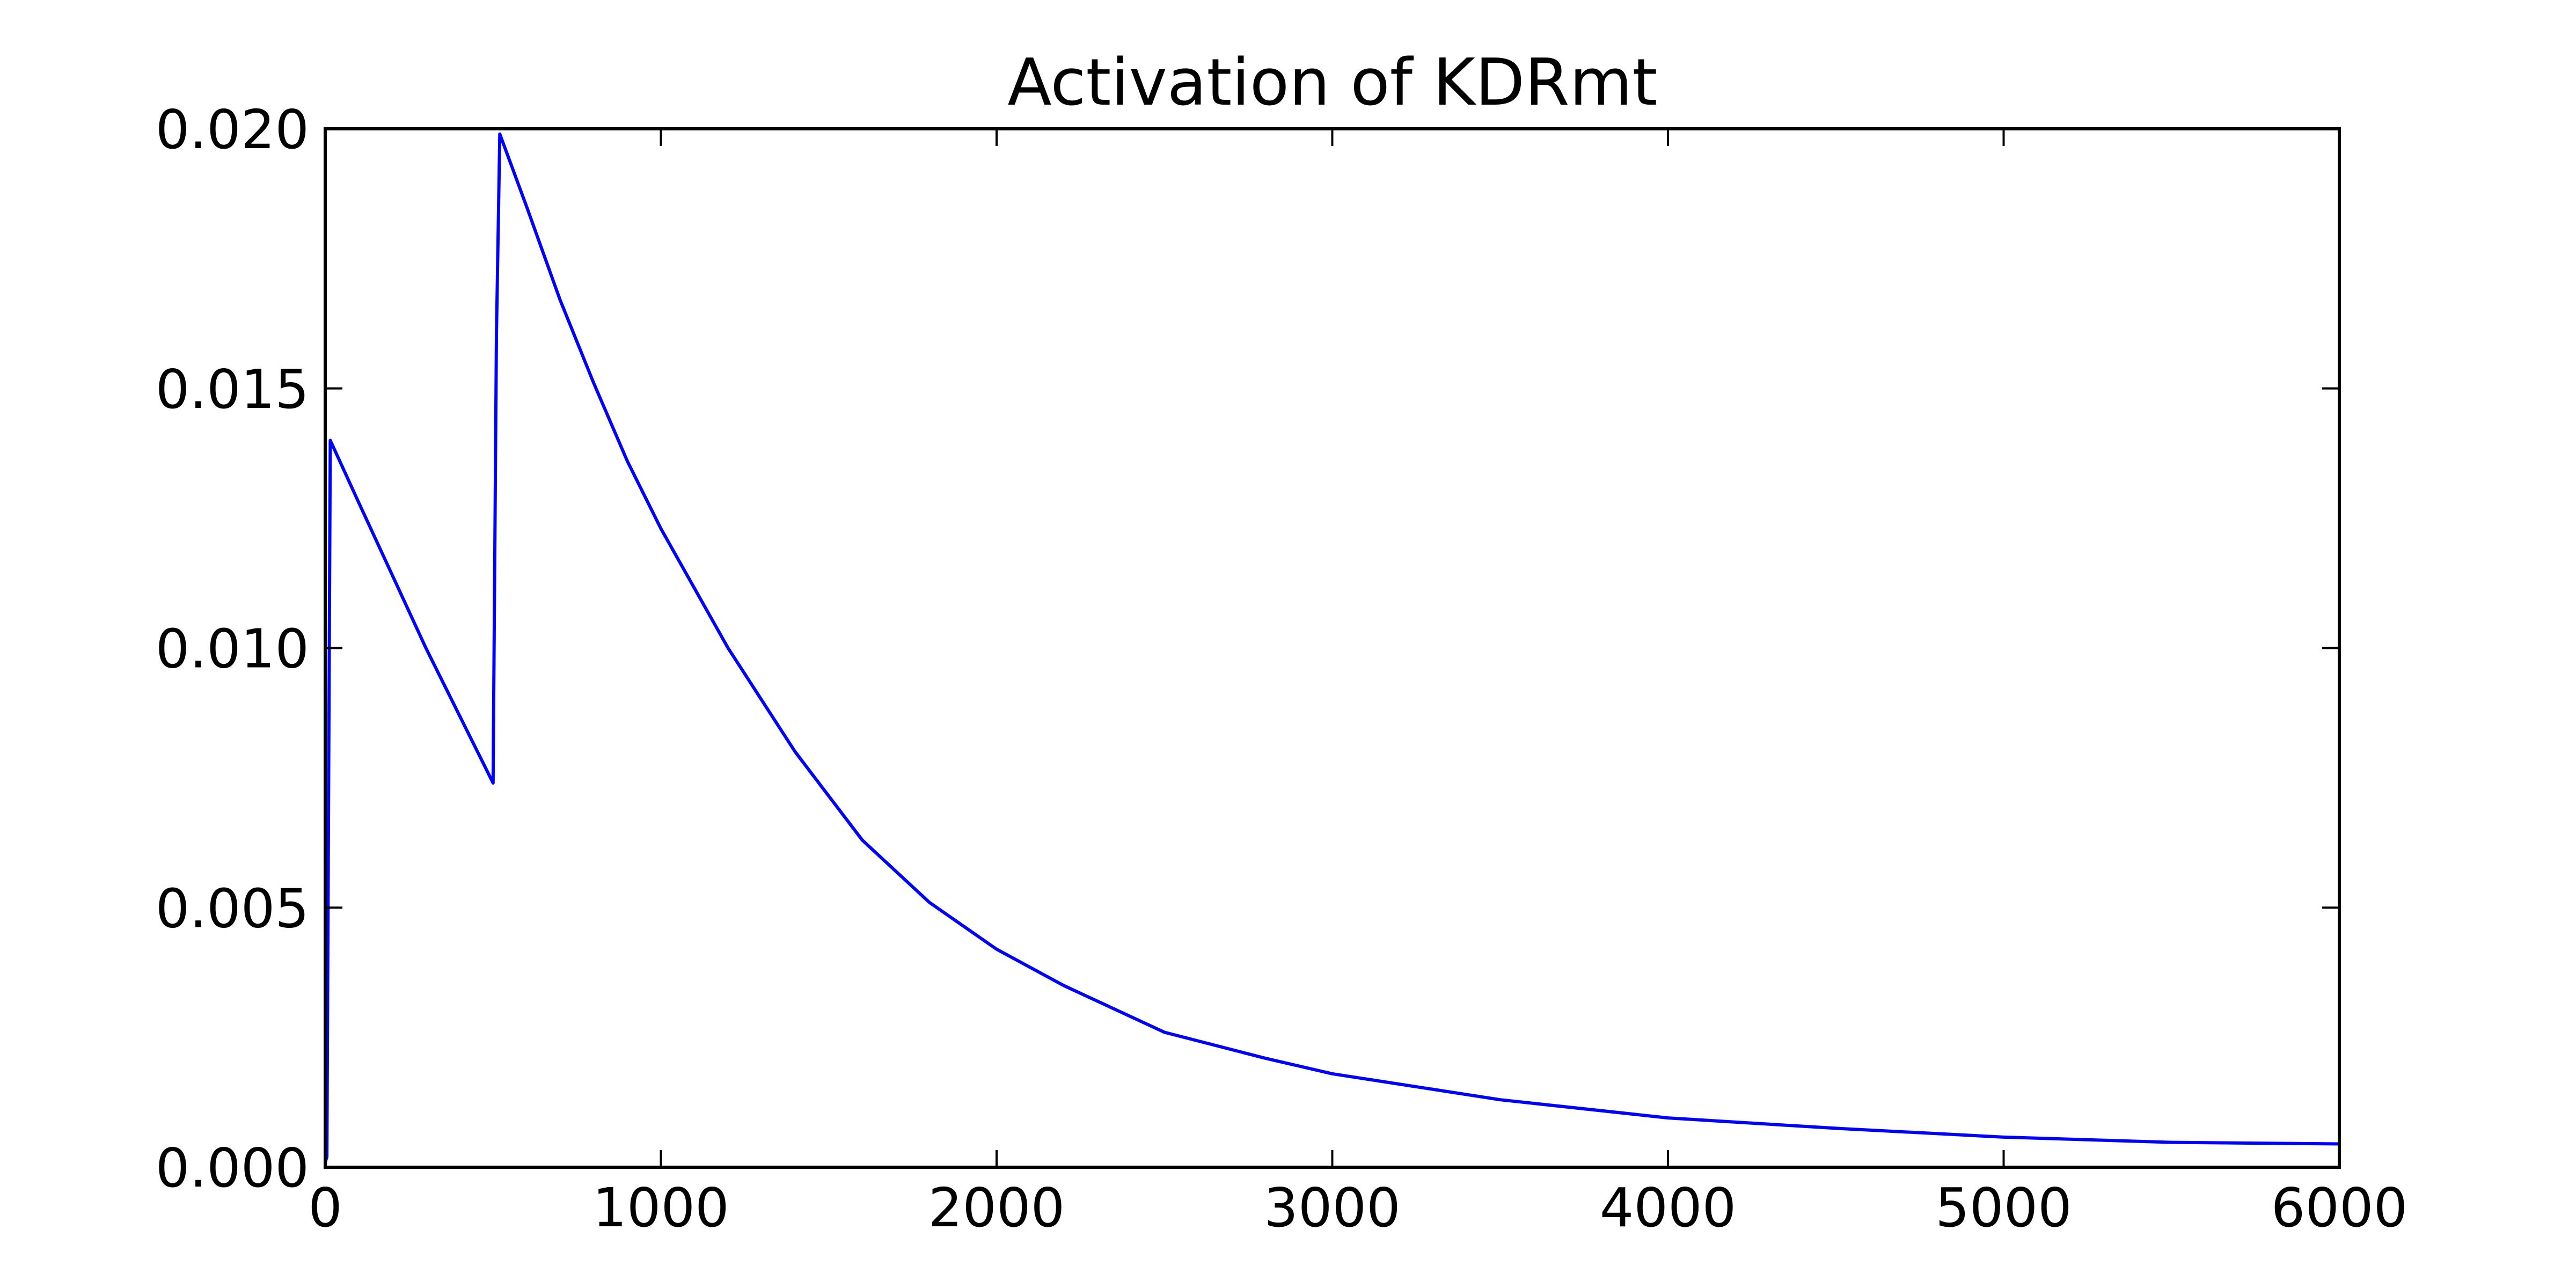 This screenshot has width=2576, height=1288. What do you see at coordinates (232, 1168) in the screenshot?
I see `y-tick-label-0: 0.000` at bounding box center [232, 1168].